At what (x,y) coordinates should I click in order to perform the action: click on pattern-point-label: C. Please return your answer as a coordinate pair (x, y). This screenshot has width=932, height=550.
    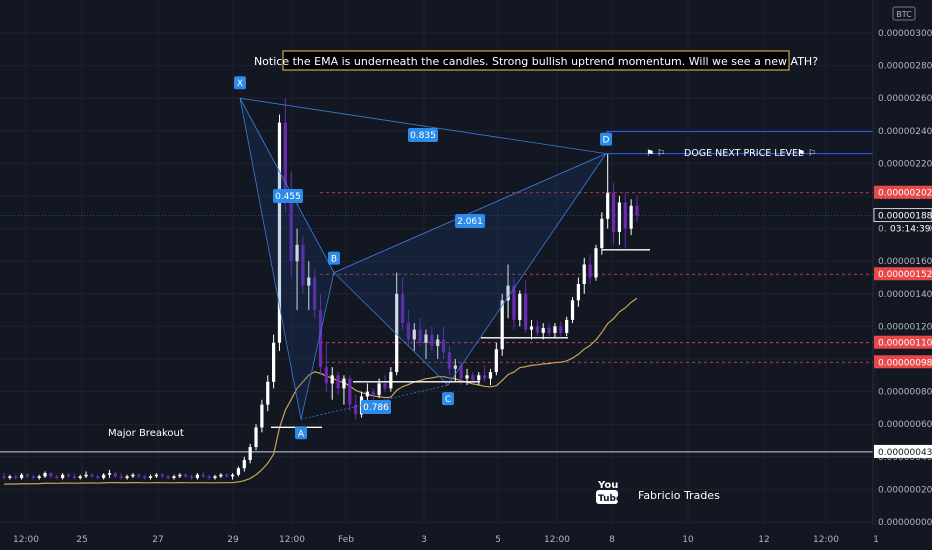
    Looking at the image, I should click on (448, 400).